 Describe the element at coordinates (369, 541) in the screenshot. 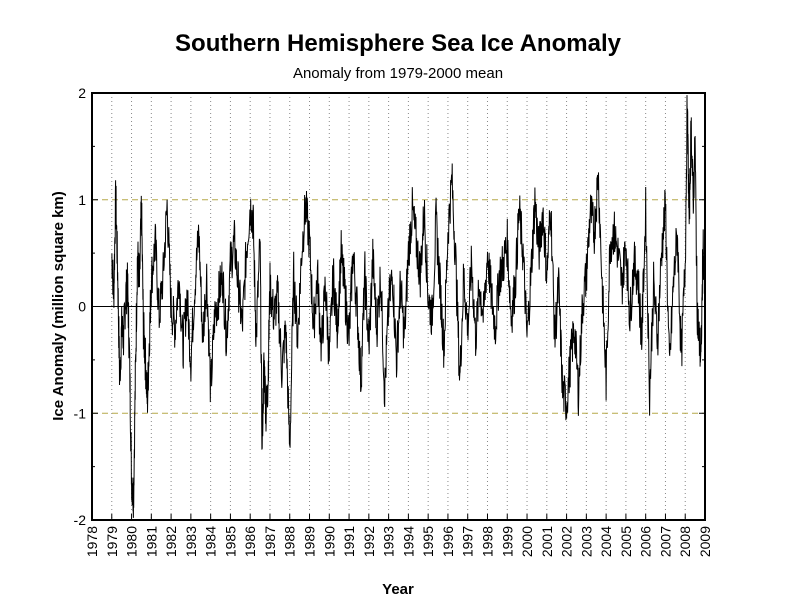

I see `x-tick-label: 1992` at that location.